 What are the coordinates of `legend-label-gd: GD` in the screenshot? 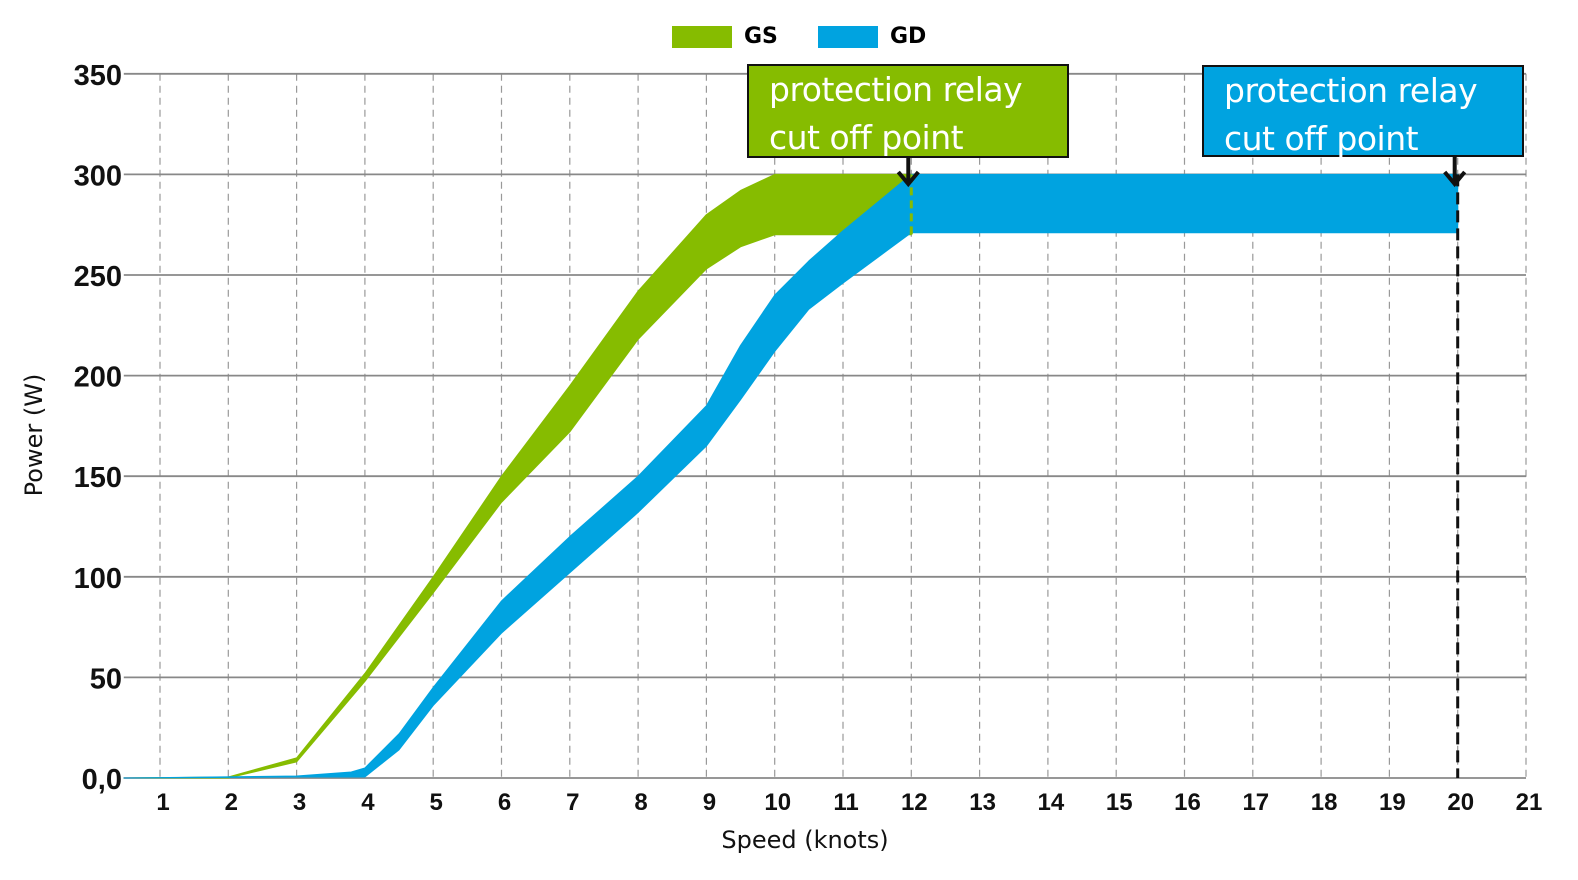 It's located at (908, 36).